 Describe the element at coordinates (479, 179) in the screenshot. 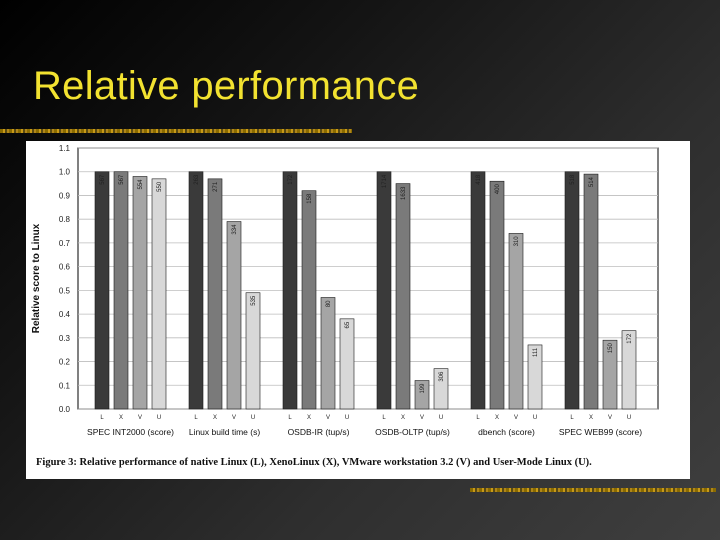

I see `bar-value-label: 418` at that location.